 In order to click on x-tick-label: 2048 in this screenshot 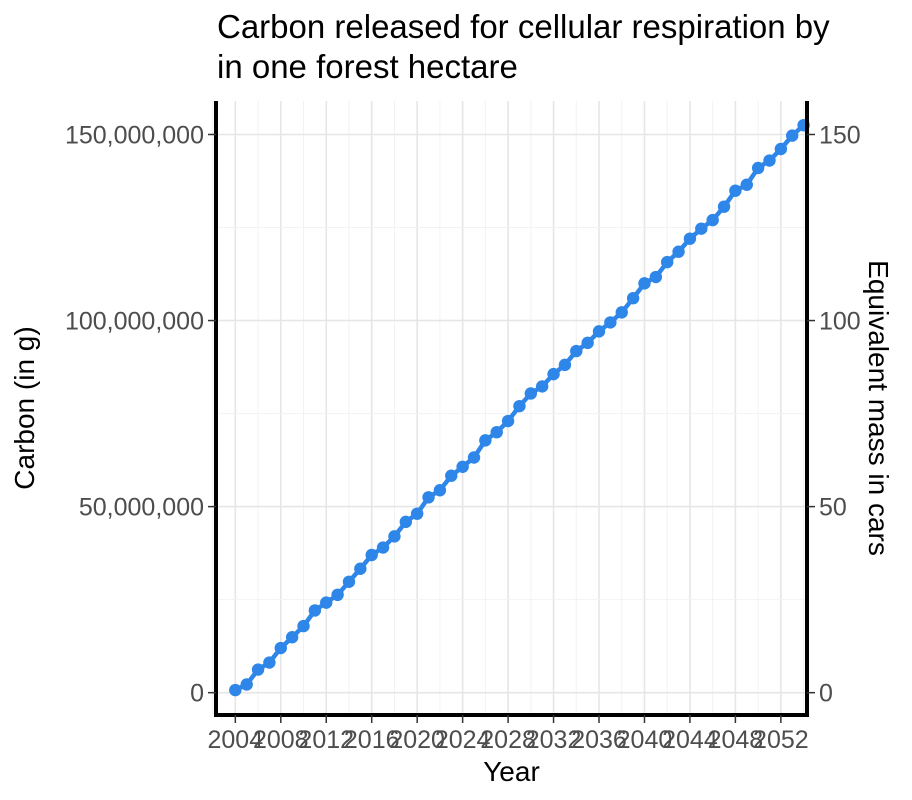, I will do `click(736, 740)`.